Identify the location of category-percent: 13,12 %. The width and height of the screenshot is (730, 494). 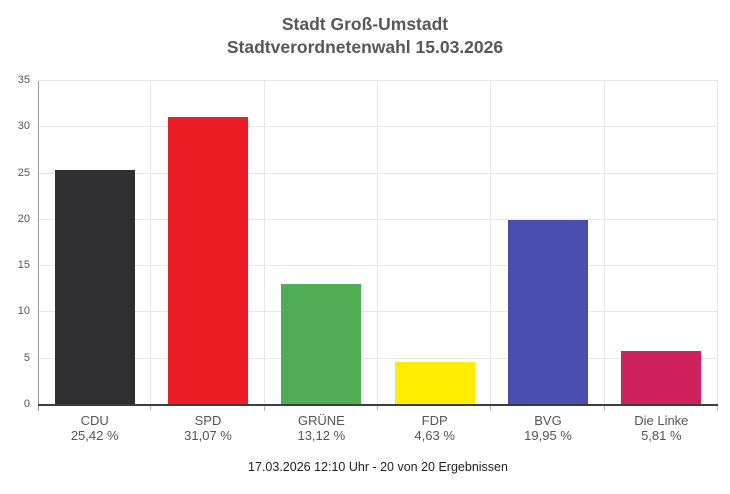
(321, 435).